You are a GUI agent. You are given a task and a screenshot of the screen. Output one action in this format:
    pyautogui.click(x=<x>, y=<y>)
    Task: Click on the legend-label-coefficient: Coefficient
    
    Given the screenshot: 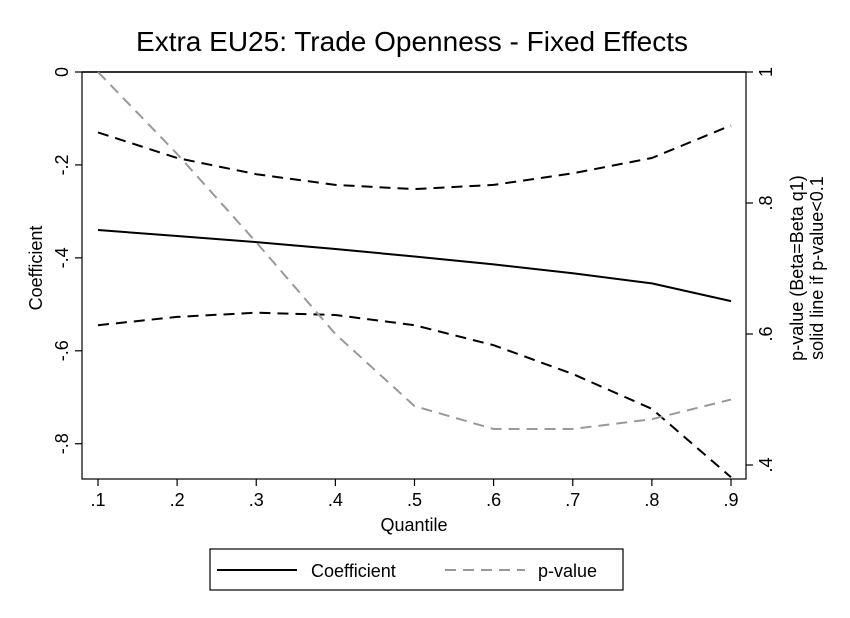 What is the action you would take?
    pyautogui.click(x=353, y=571)
    